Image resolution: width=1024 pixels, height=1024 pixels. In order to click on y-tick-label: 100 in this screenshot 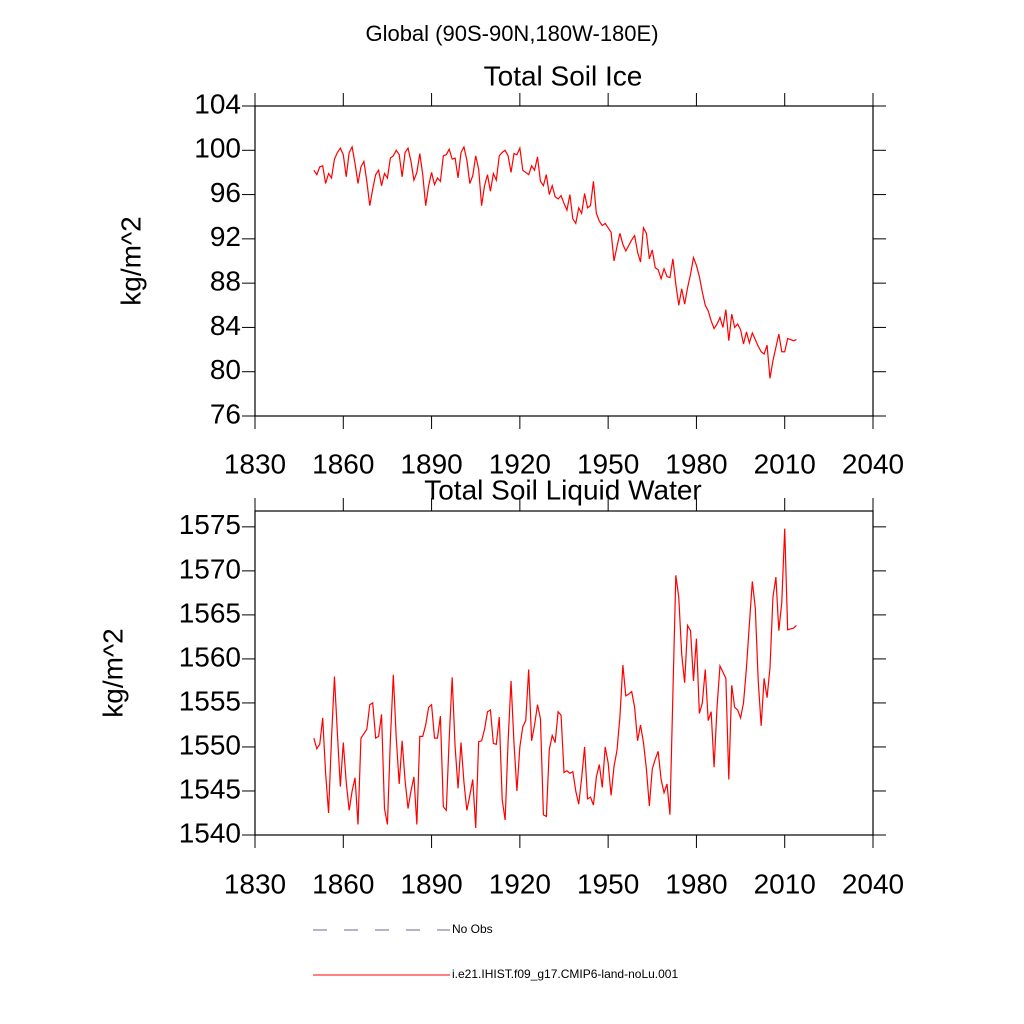, I will do `click(217, 148)`.